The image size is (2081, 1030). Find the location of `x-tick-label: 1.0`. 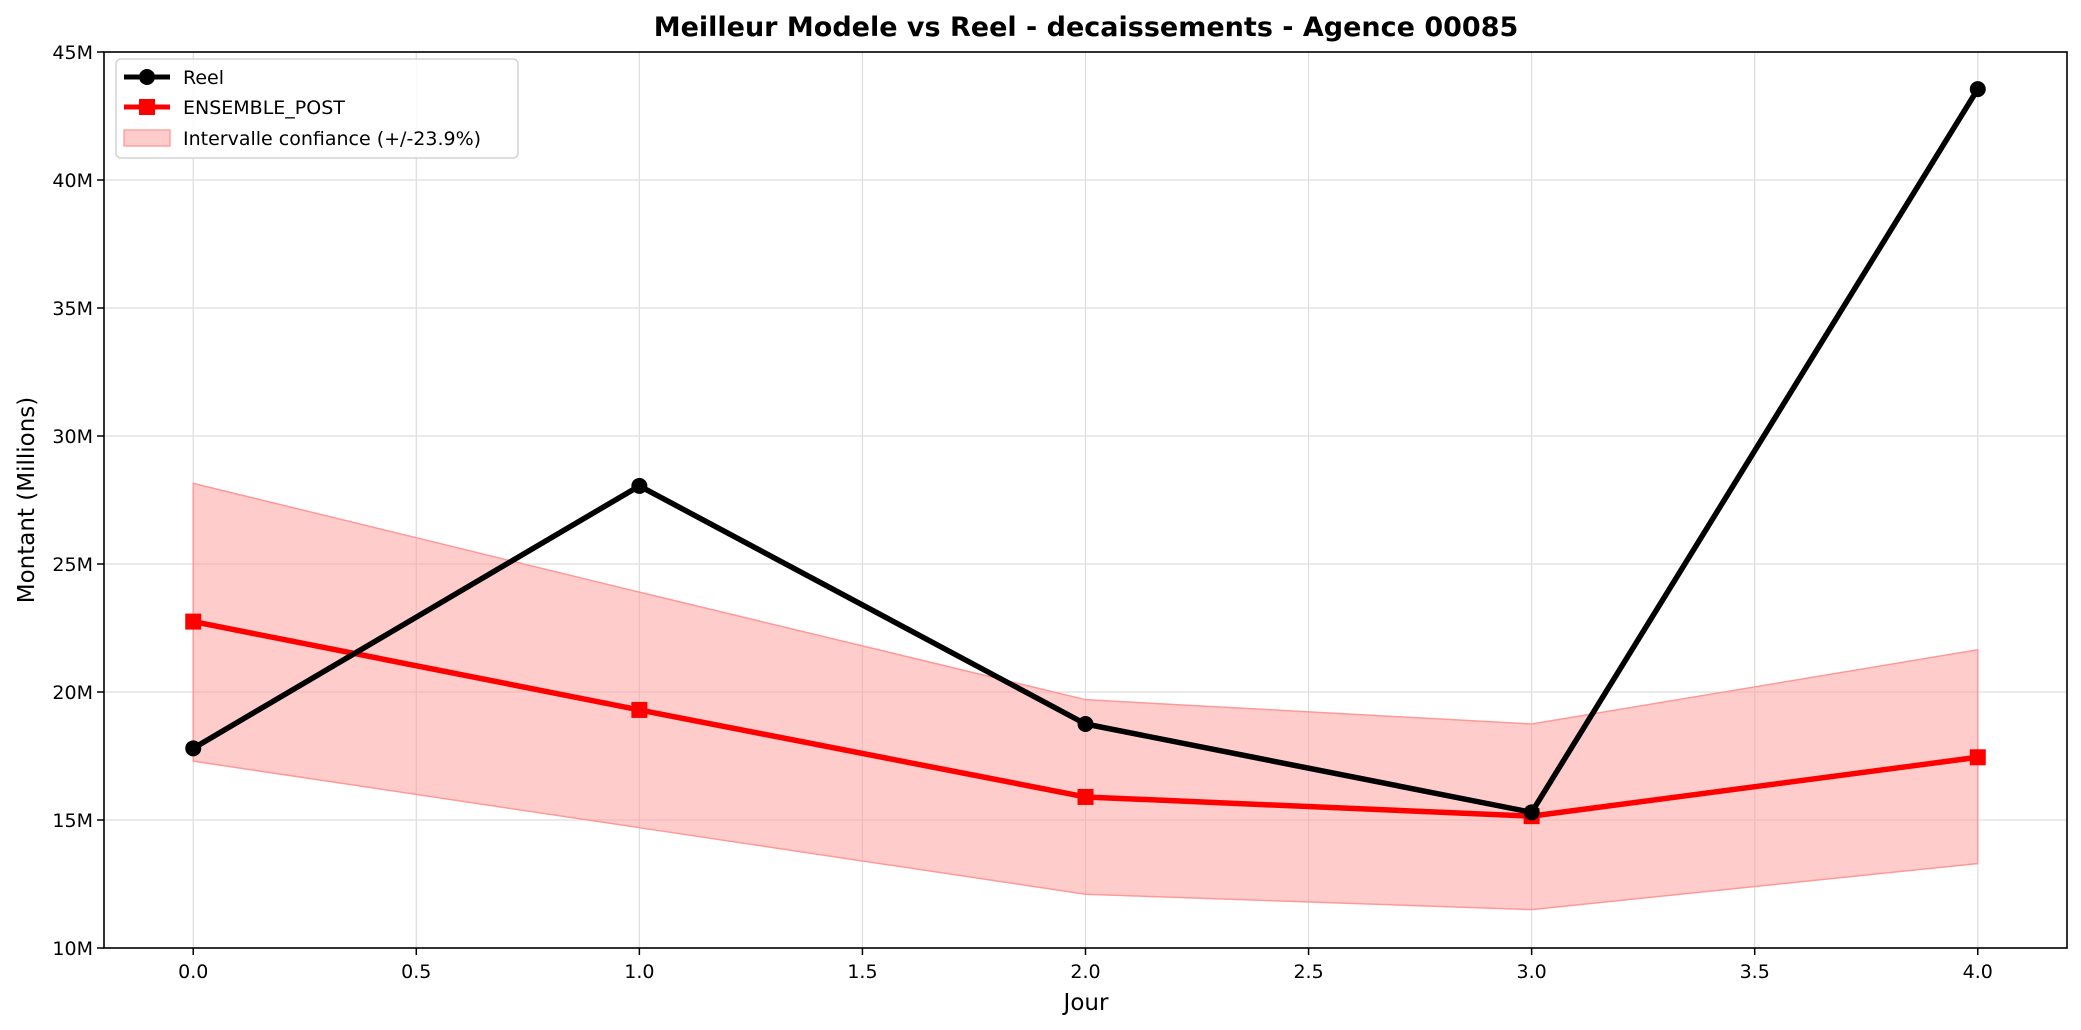

x-tick-label: 1.0 is located at coordinates (639, 972).